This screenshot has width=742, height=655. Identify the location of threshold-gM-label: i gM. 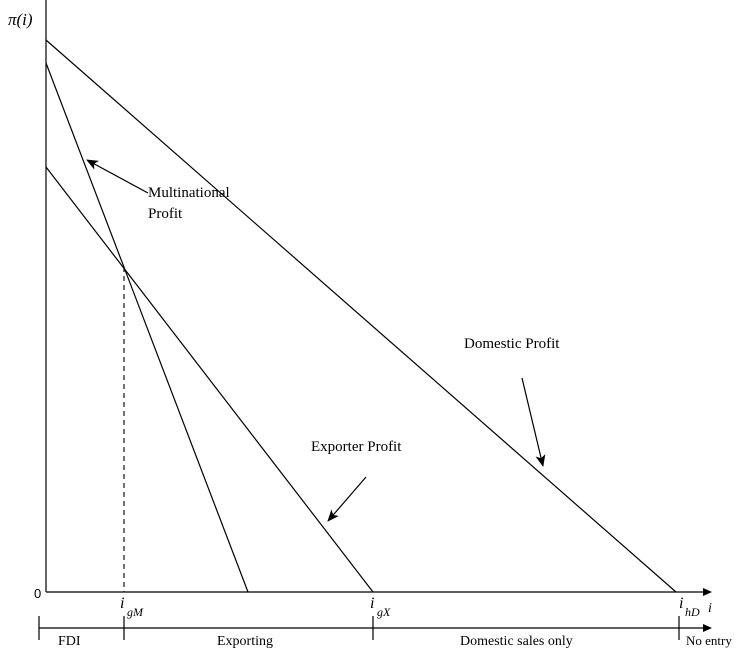
(132, 607).